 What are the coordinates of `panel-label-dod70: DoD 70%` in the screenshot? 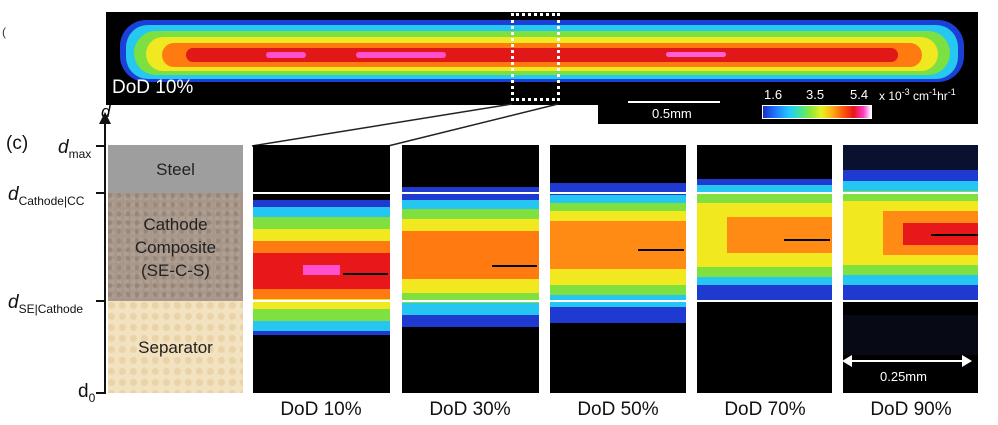 It's located at (765, 409).